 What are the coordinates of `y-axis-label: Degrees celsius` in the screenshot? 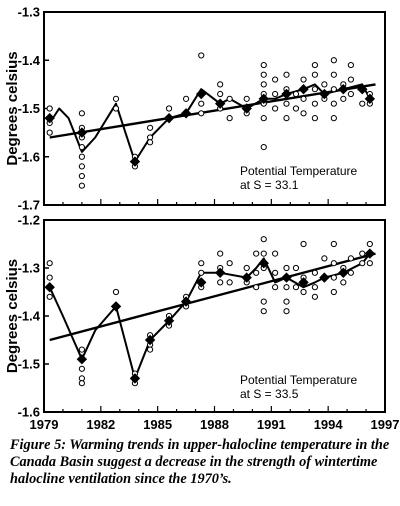 It's located at (12, 108).